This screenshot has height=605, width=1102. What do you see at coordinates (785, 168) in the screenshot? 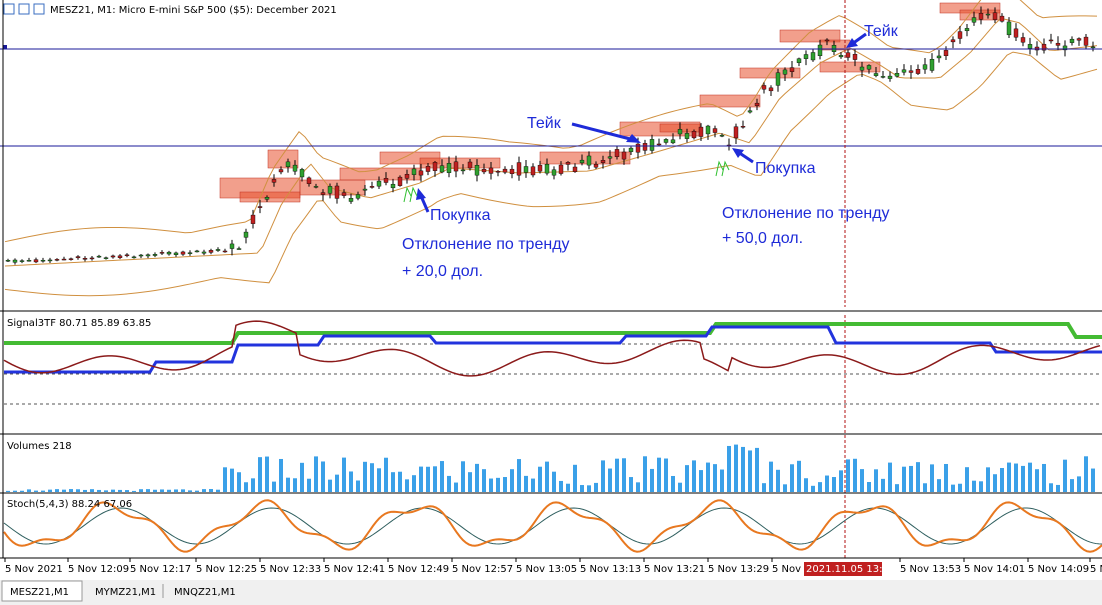
I see `annotation: Покупка` at bounding box center [785, 168].